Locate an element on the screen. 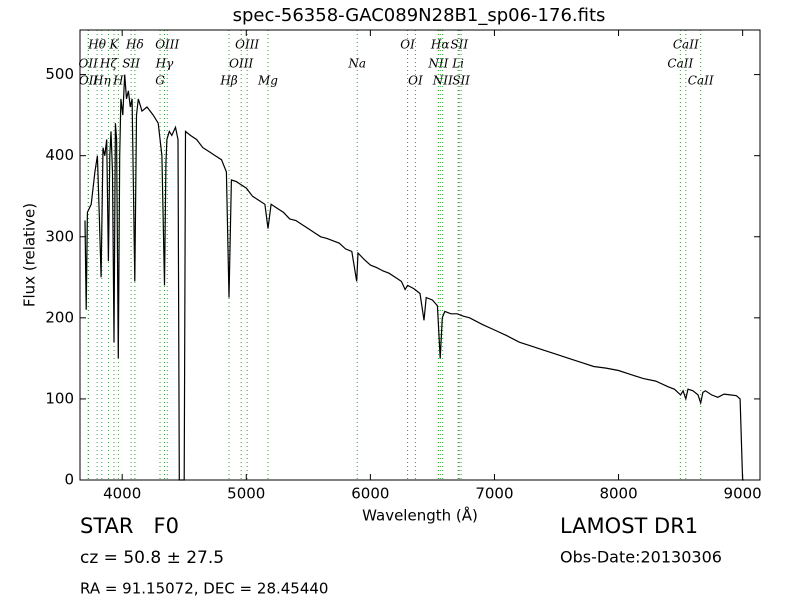  y-tick-label: 100 is located at coordinates (59, 398).